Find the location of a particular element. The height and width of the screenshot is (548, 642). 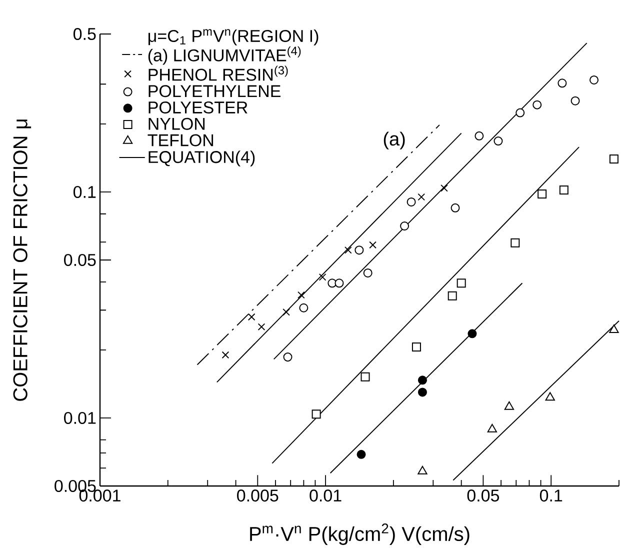

y-tick-label: 0.05 is located at coordinates (80, 260).